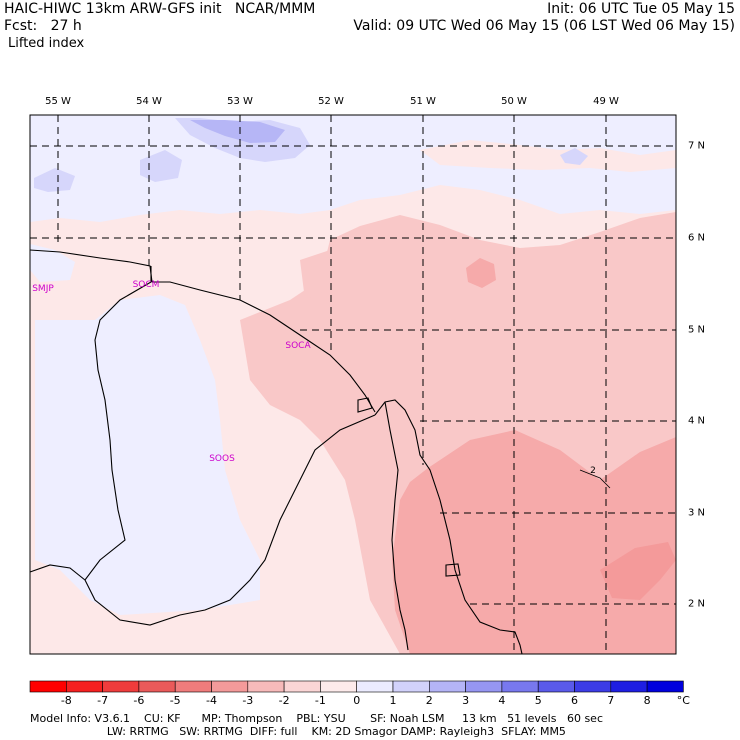  Describe the element at coordinates (365, 405) in the screenshot. I see `island-a` at that location.